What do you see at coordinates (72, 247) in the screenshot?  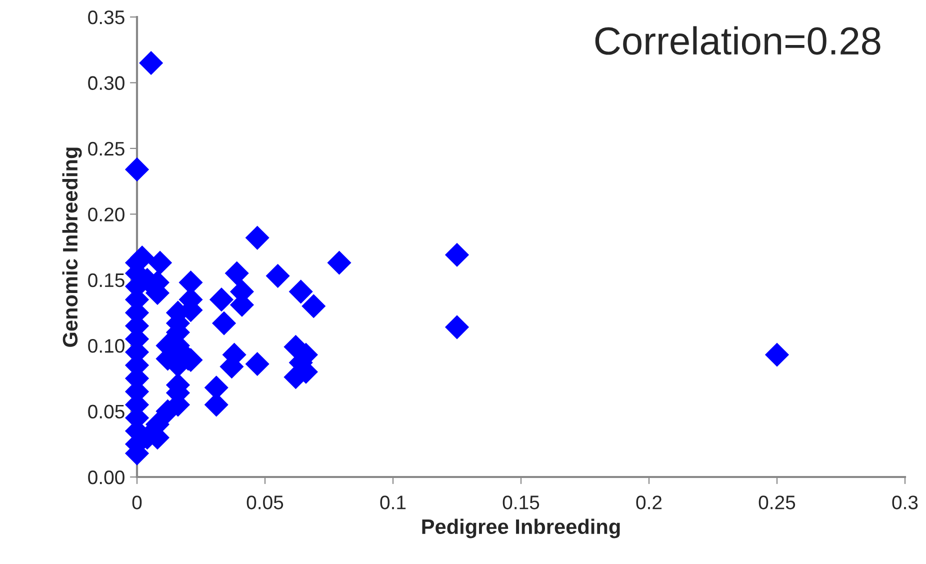 I see `y-axis-title: Genomic Inbreeding` at bounding box center [72, 247].